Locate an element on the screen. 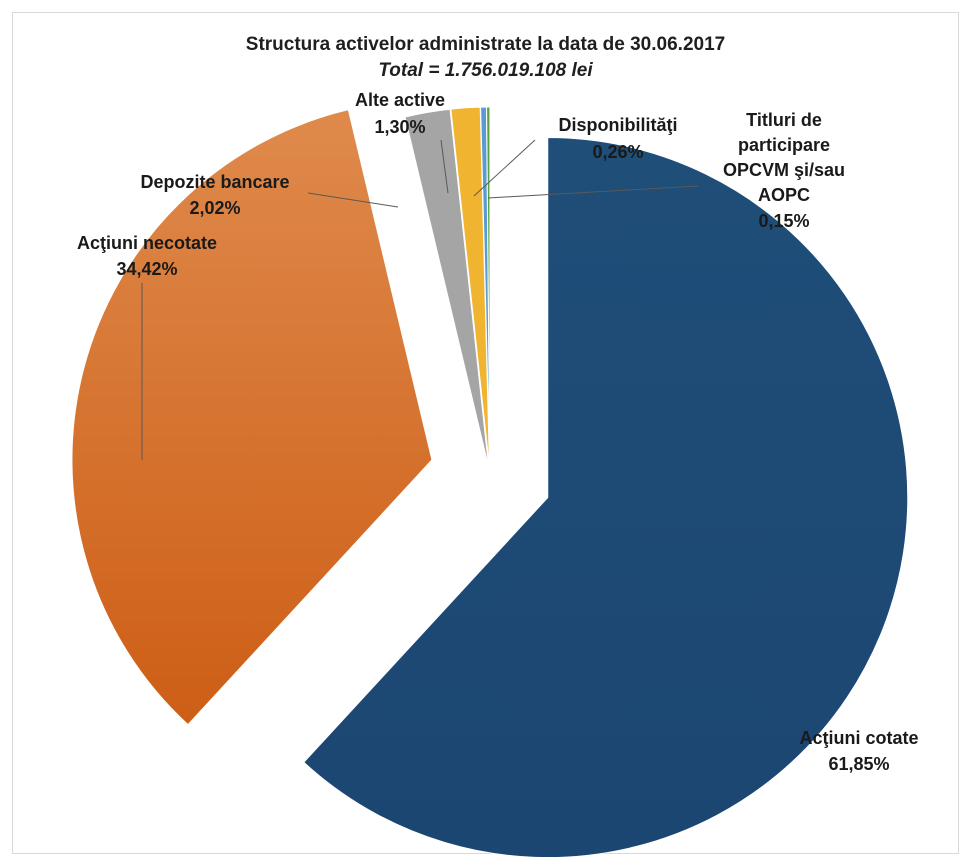 The image size is (971, 866). slice-label-3: Depozite bancare 2,02% is located at coordinates (214, 195).